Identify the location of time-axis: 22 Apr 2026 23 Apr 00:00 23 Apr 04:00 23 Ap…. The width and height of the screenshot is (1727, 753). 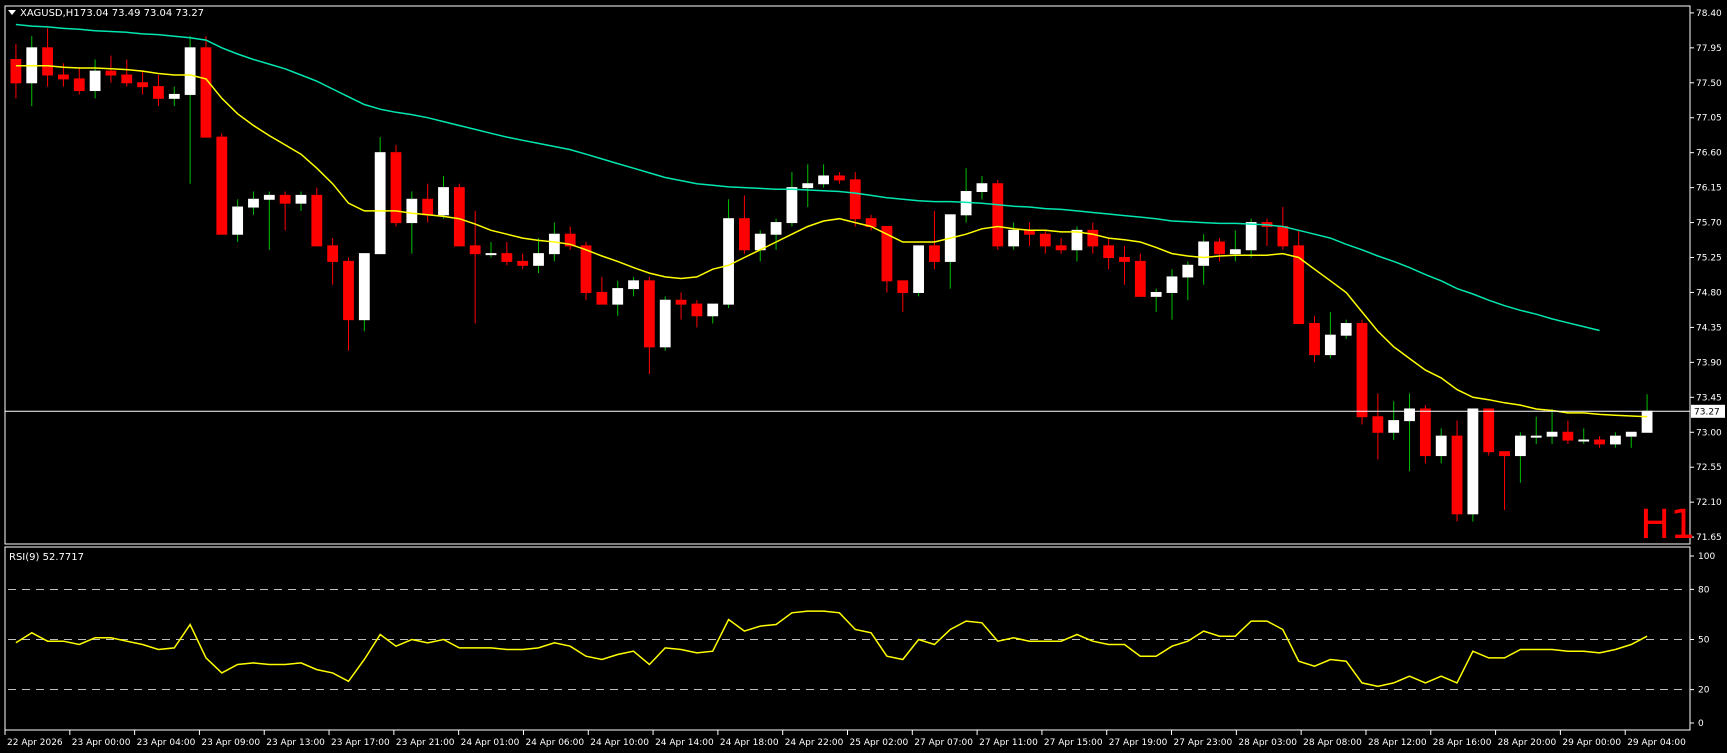
(845, 739).